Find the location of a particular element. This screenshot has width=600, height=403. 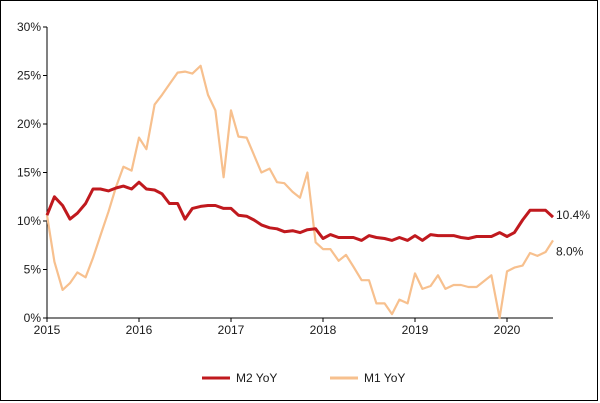

y-tick-label: 20% is located at coordinates (29, 124).